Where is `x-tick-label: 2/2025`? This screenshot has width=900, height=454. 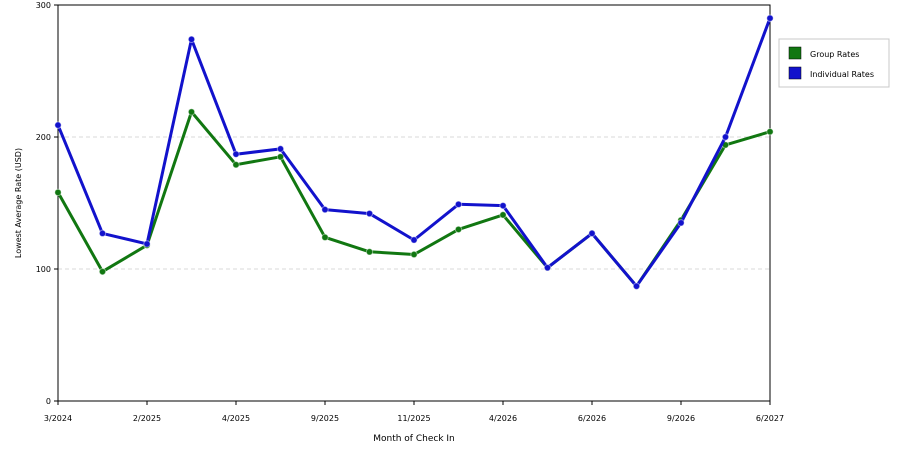
x-tick-label: 2/2025 is located at coordinates (147, 418).